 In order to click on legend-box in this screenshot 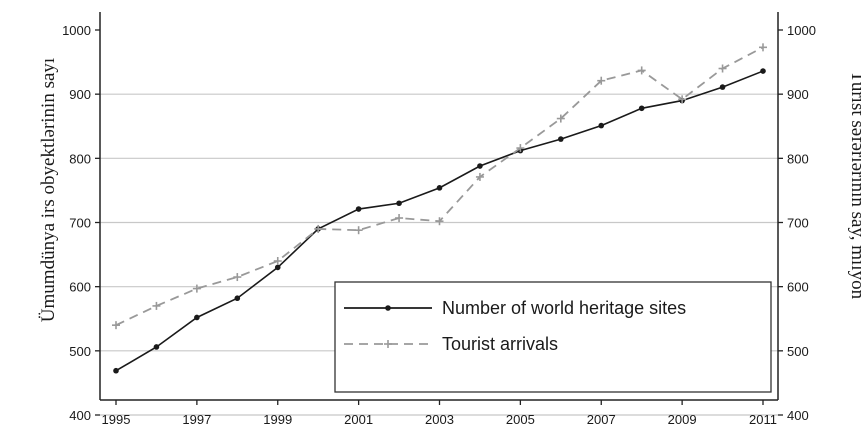, I will do `click(553, 337)`.